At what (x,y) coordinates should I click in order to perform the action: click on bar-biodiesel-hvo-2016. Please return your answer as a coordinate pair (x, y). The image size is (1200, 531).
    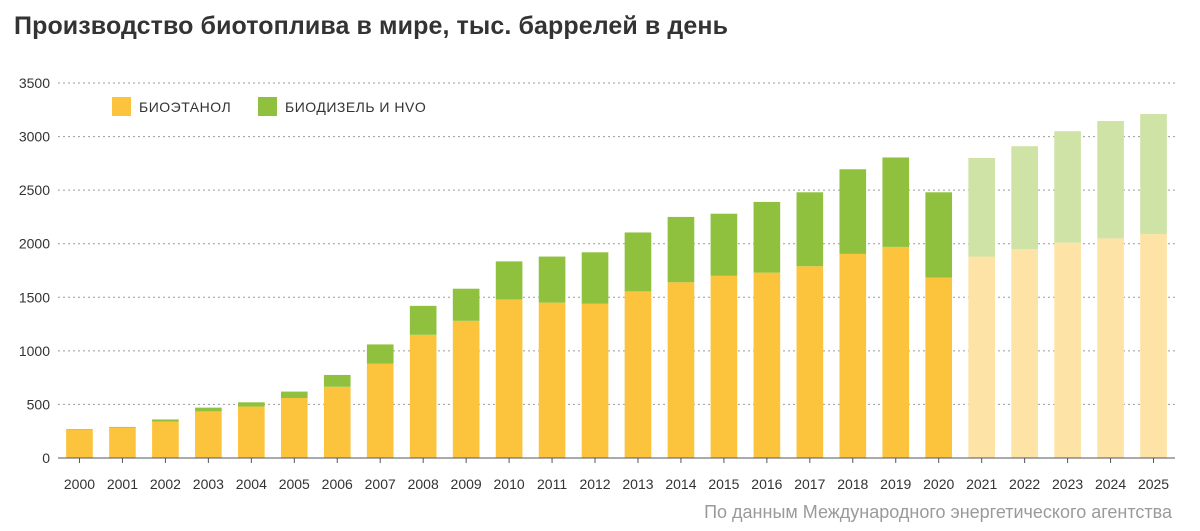
    Looking at the image, I should click on (767, 237).